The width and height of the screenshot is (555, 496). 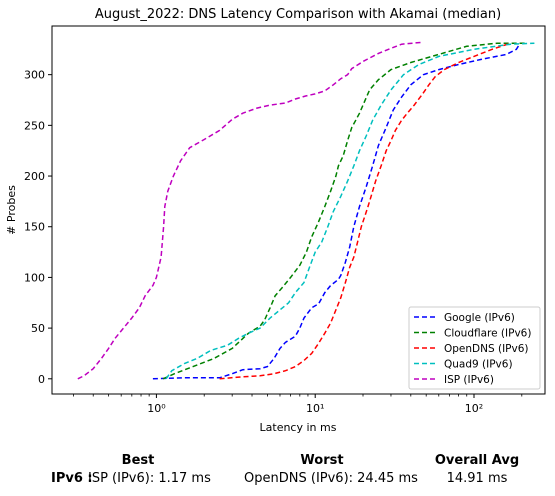 I want to click on legend-box, so click(x=474, y=348).